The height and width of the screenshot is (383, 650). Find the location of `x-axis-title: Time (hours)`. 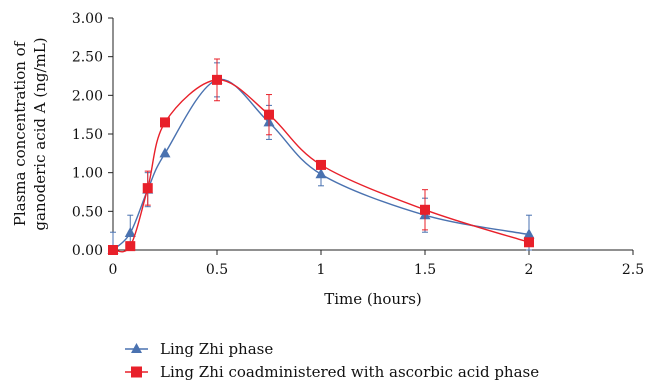

x-axis-title: Time (hours) is located at coordinates (373, 299).